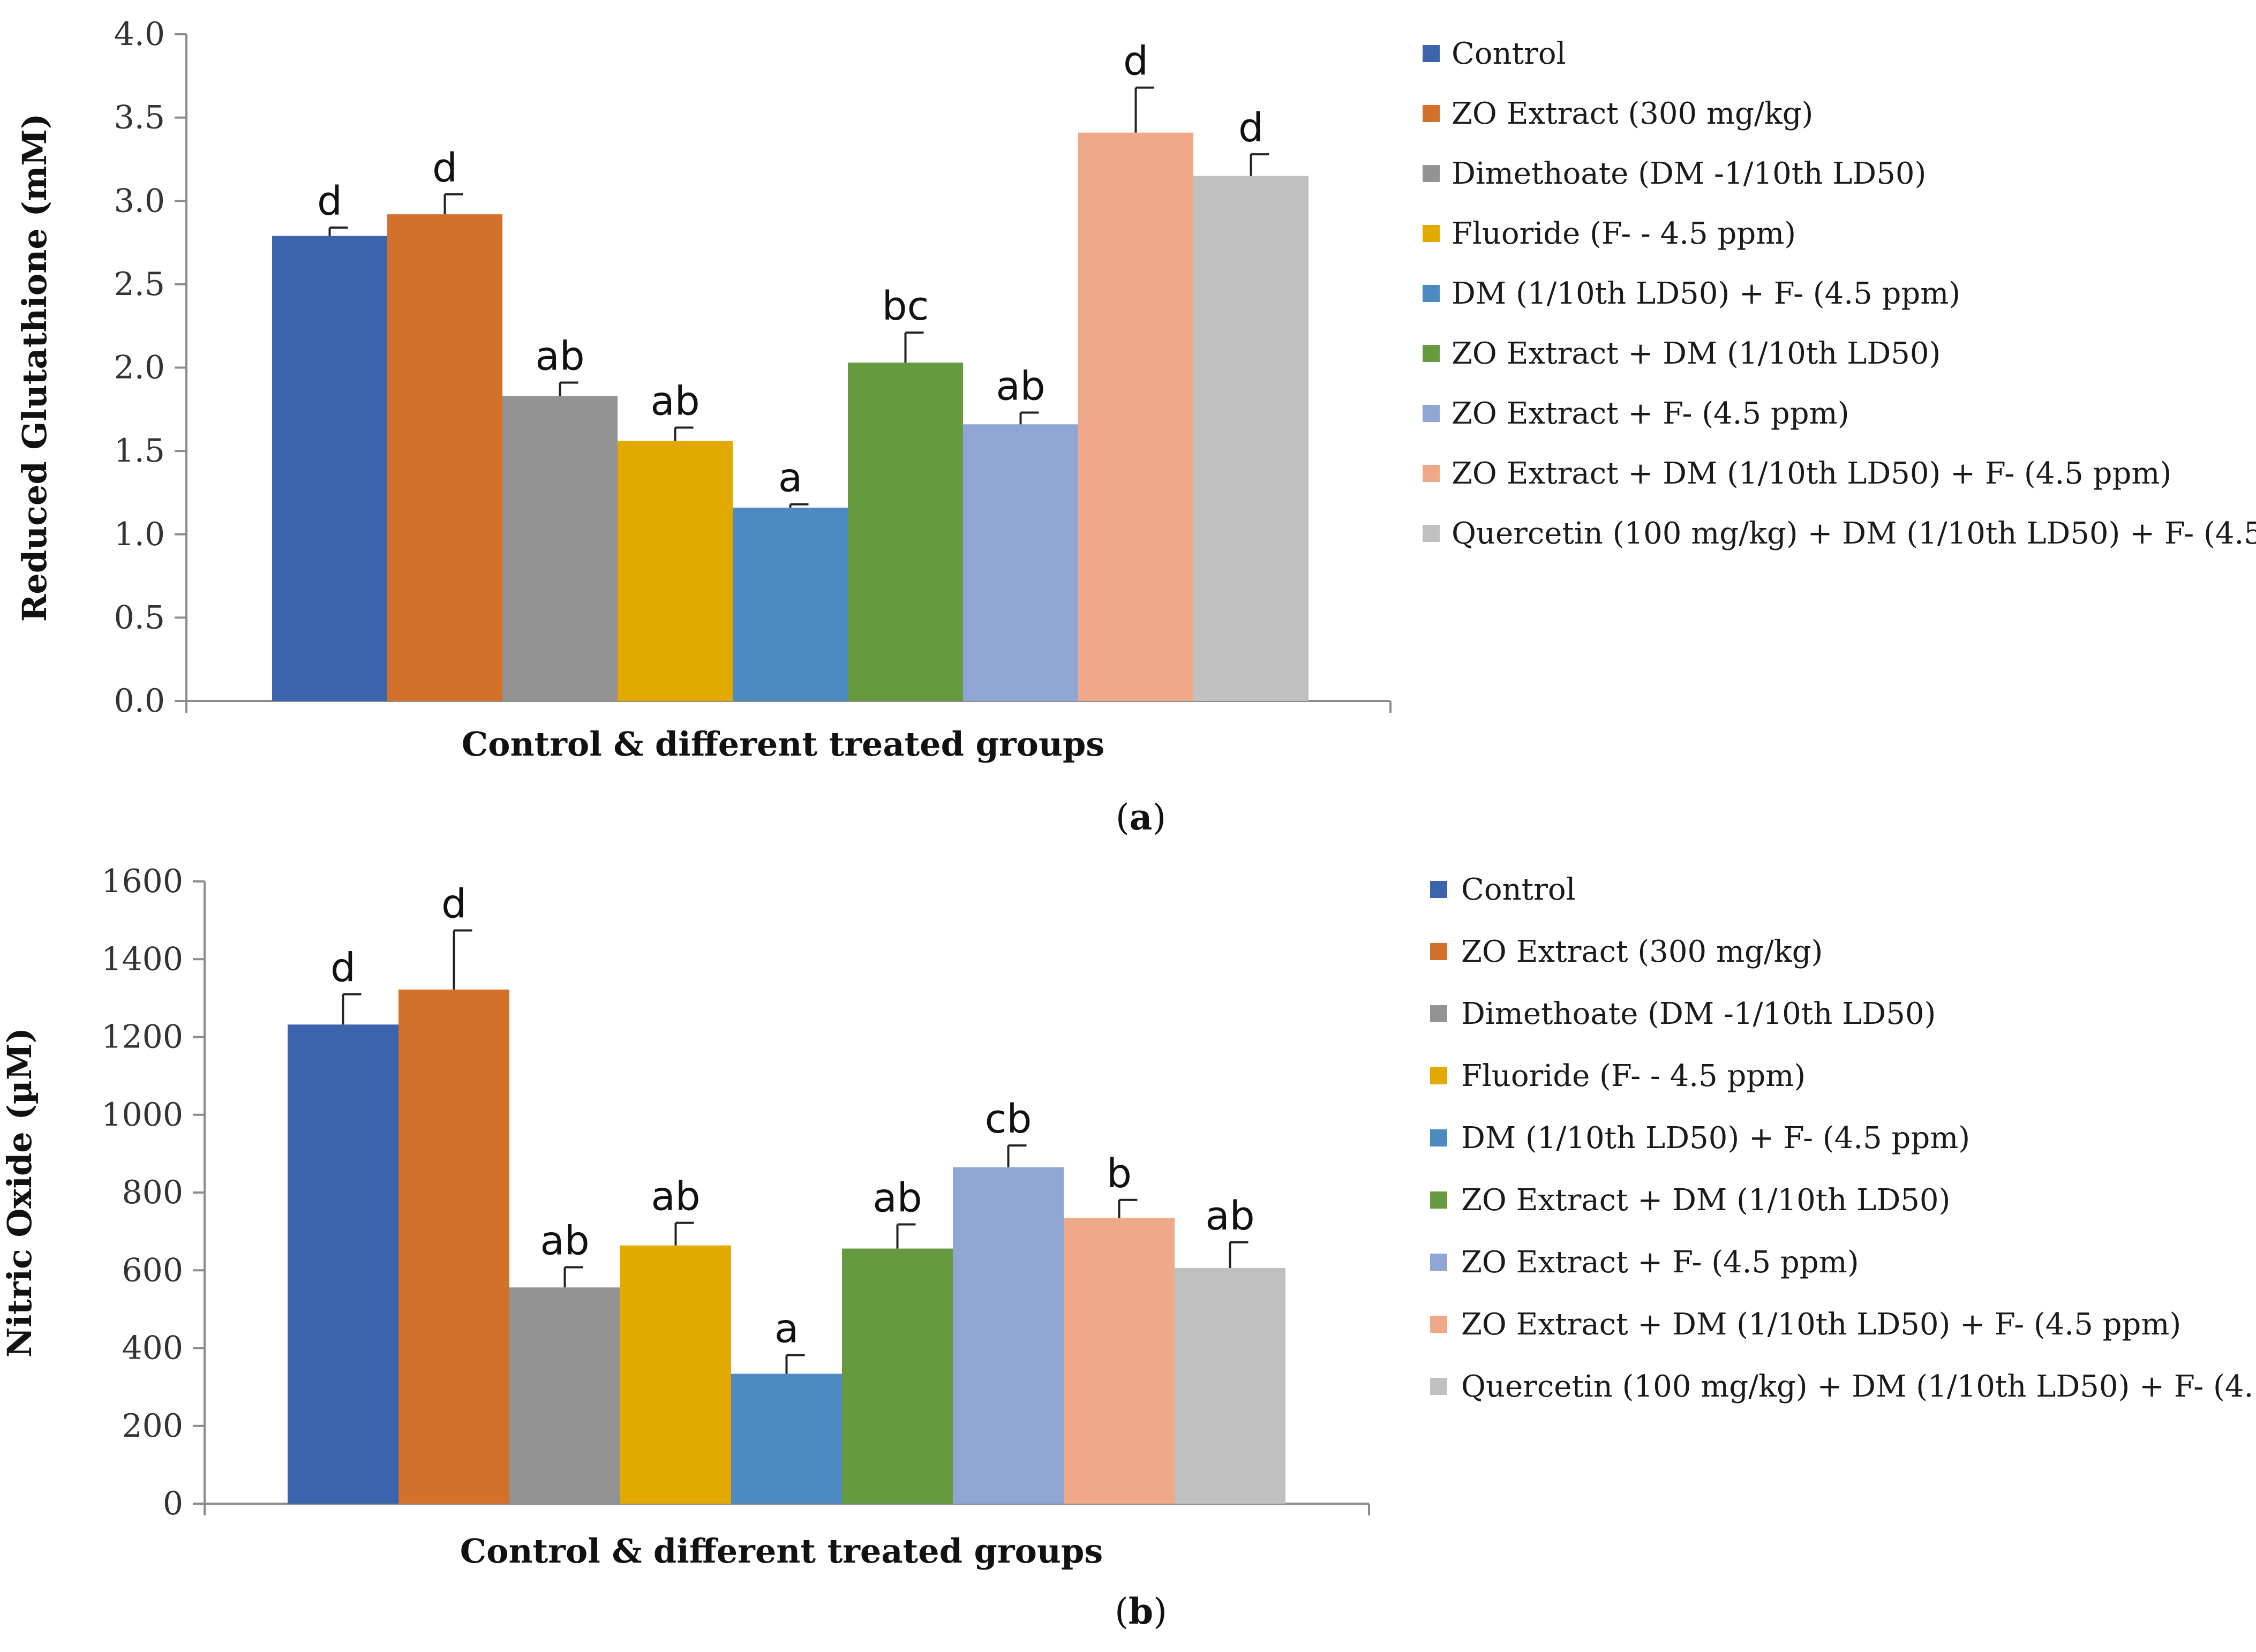 The width and height of the screenshot is (2256, 1652). I want to click on significance-label-7: cb, so click(1008, 1119).